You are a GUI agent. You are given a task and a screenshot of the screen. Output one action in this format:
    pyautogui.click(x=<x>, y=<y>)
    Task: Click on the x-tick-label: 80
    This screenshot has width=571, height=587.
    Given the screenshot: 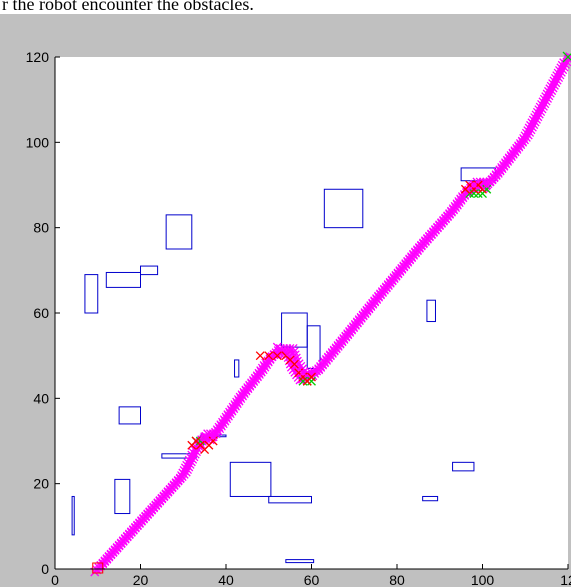 What is the action you would take?
    pyautogui.click(x=397, y=579)
    